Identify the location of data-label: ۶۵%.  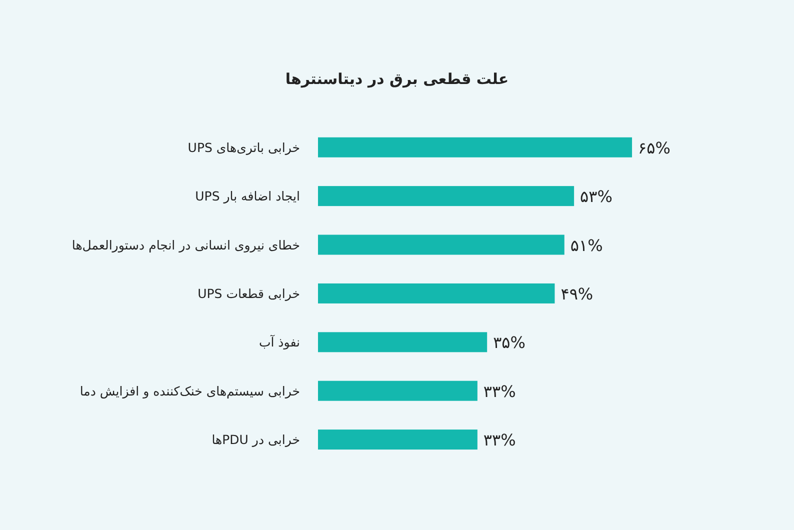
(654, 148).